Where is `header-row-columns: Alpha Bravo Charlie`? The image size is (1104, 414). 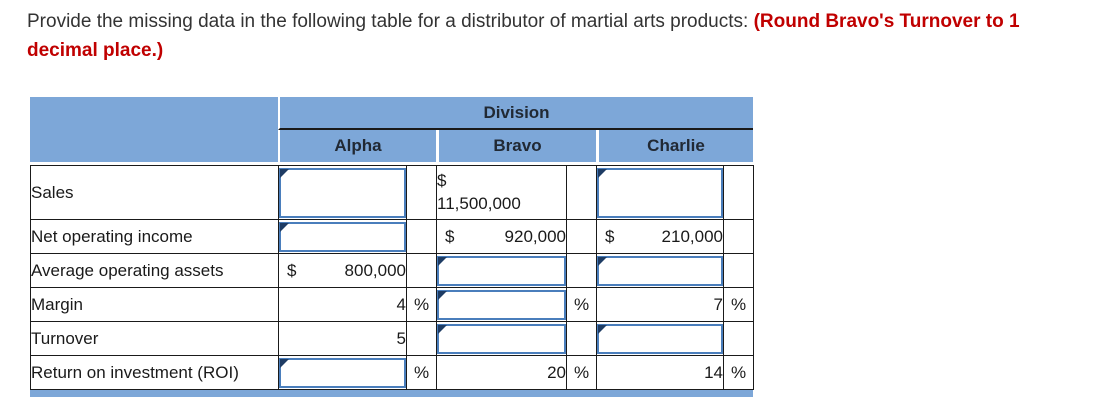 header-row-columns: Alpha Bravo Charlie is located at coordinates (391, 146).